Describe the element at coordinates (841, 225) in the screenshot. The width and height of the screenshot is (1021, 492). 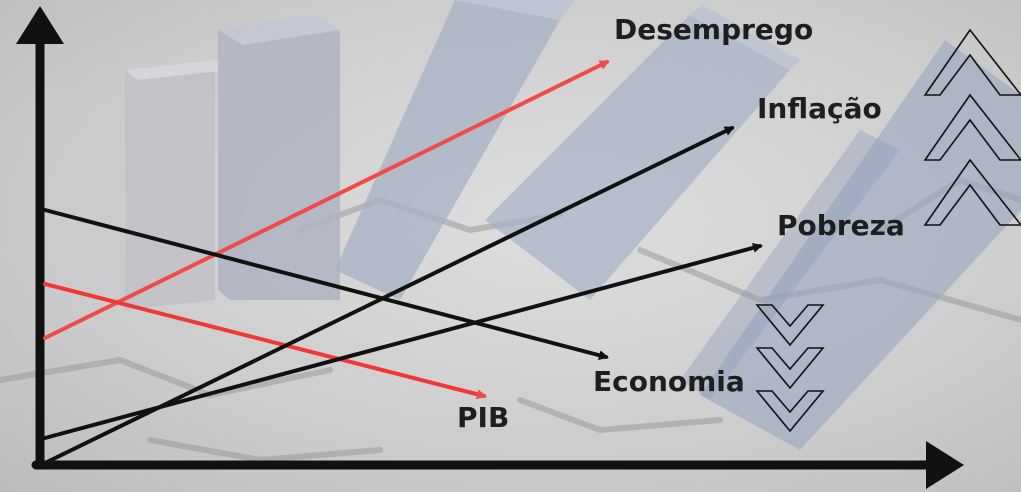
I see `label-pobreza: Pobreza` at that location.